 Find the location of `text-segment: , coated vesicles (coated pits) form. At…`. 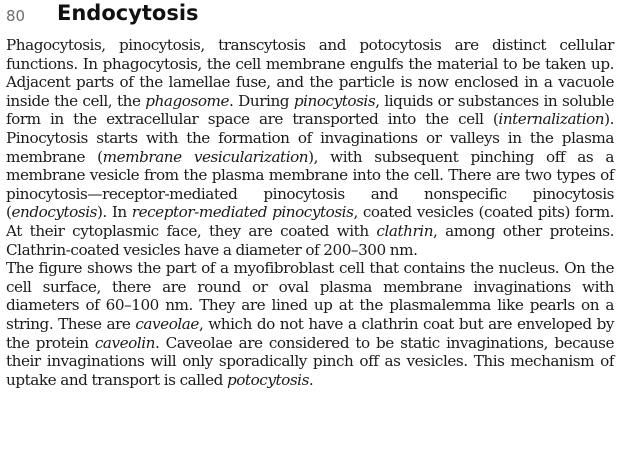

text-segment: , coated vesicles (coated pits) form. At… is located at coordinates (310, 221).